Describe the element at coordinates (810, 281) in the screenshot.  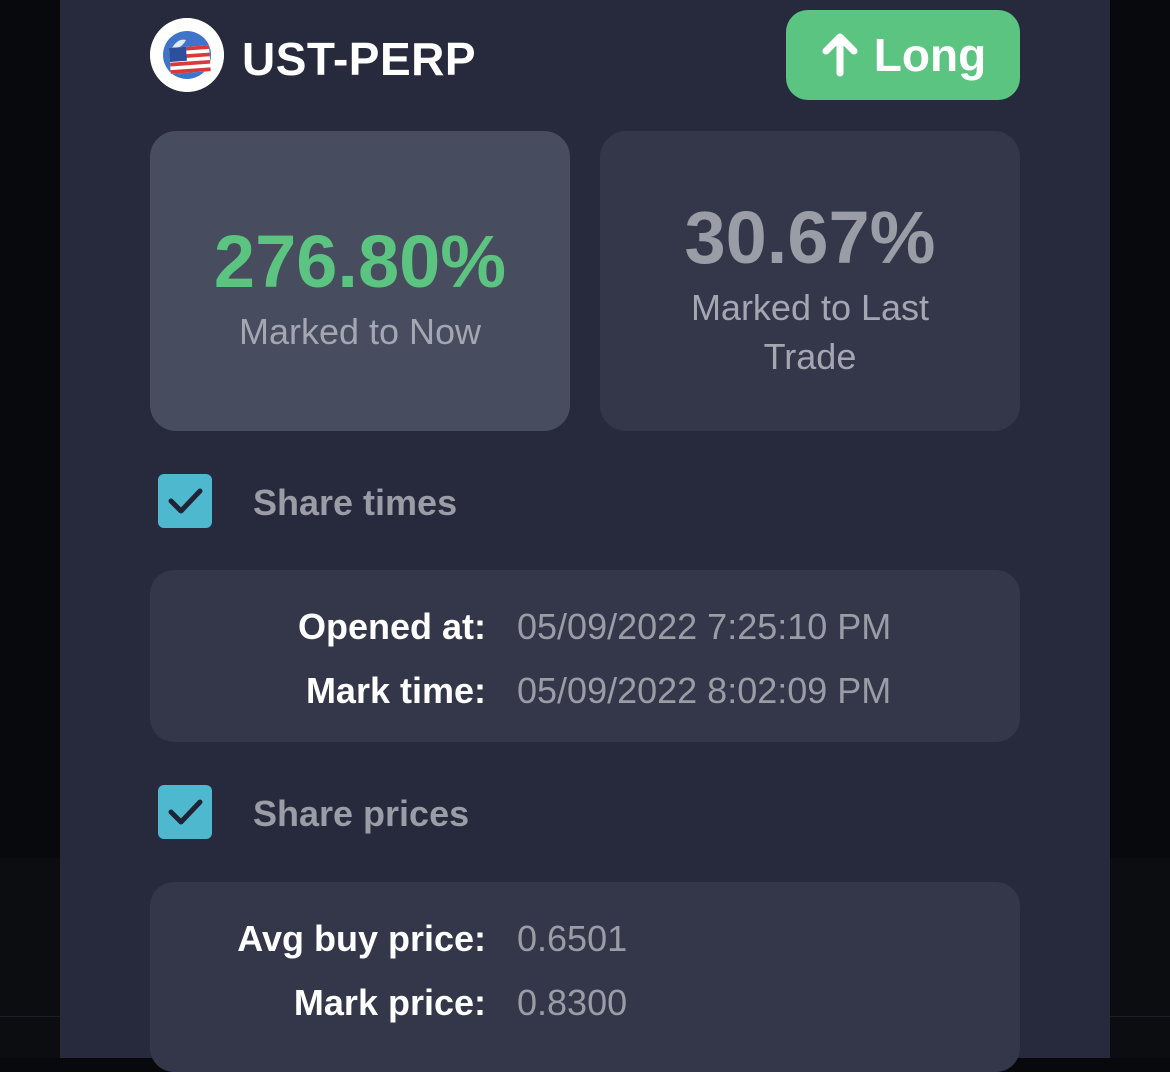
I see `marked-to-last-trade-card: 30.67% Marked to Last Trade` at that location.